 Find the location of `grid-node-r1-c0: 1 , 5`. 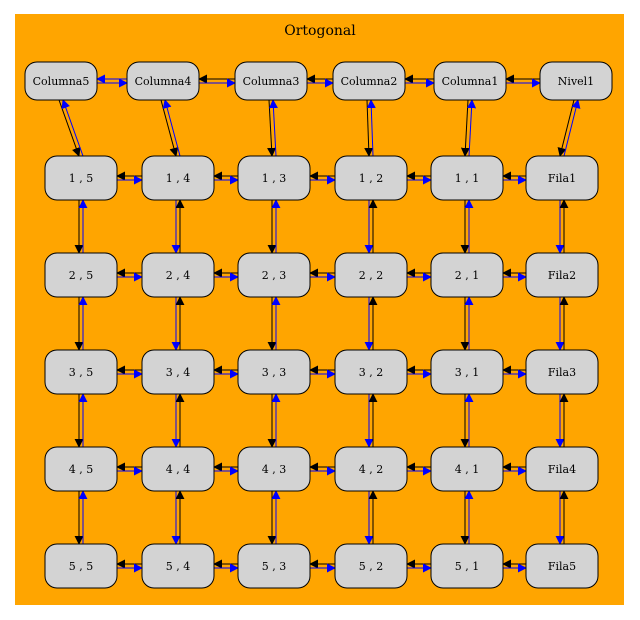

grid-node-r1-c0: 1 , 5 is located at coordinates (81, 178).